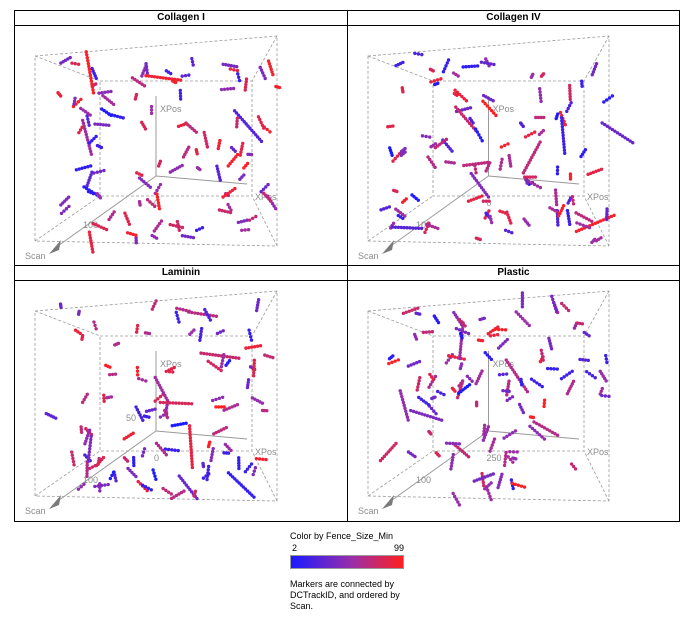 This screenshot has height=626, width=685. I want to click on tick-label-front: 100, so click(90, 225).